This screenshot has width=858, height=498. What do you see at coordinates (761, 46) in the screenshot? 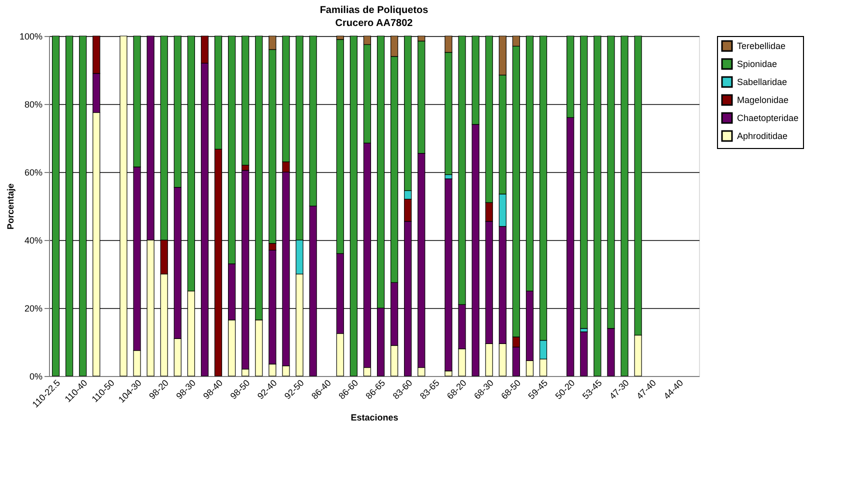
I see `legend-label: Terebellidae` at bounding box center [761, 46].